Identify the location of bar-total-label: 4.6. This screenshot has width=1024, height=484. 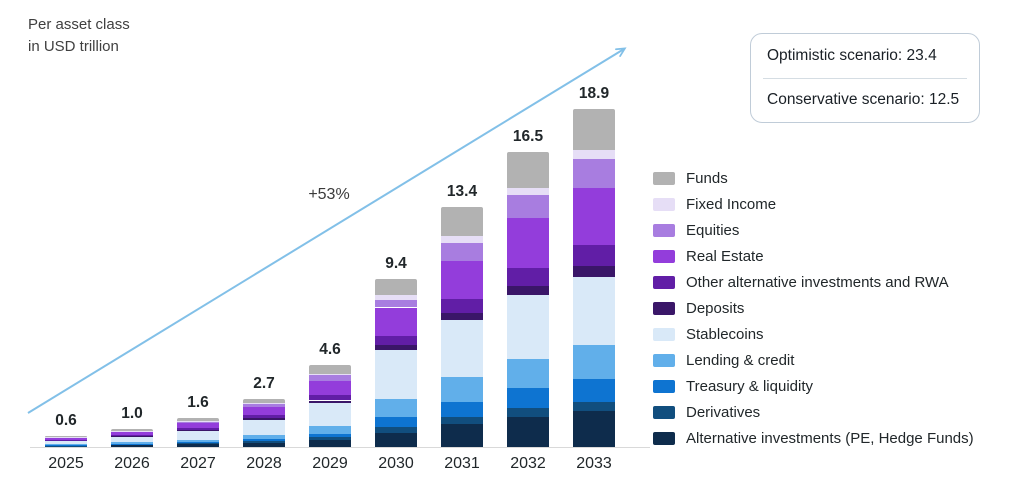
(330, 349).